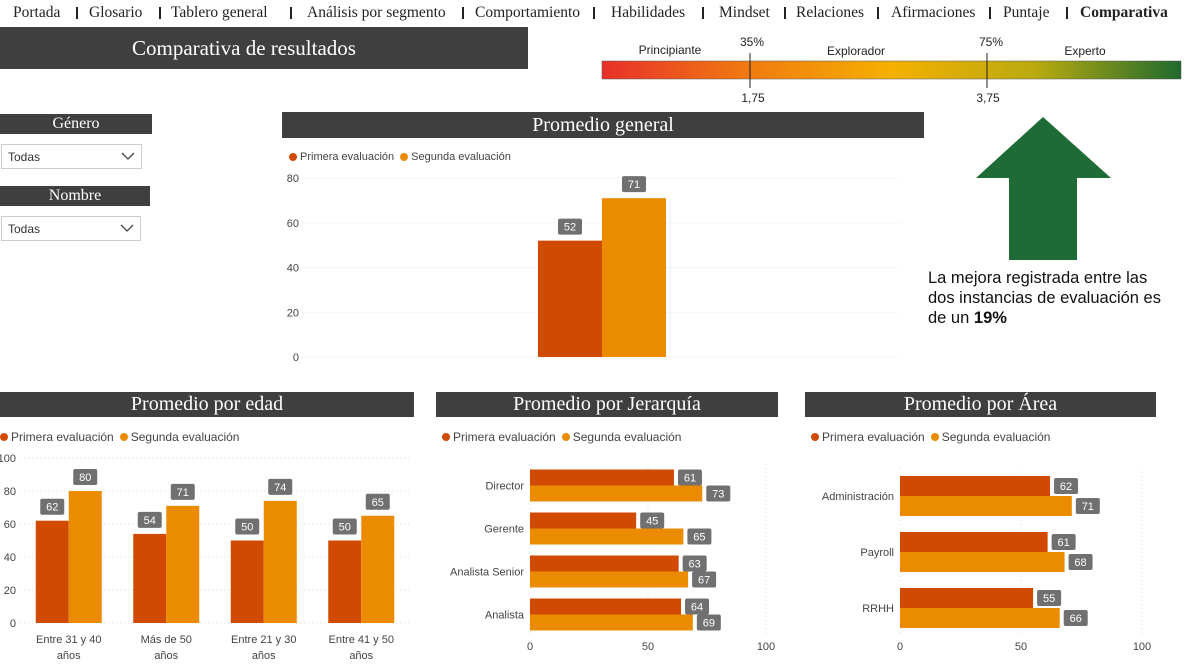  Describe the element at coordinates (71, 156) in the screenshot. I see `genero-dropdown: Todas` at that location.